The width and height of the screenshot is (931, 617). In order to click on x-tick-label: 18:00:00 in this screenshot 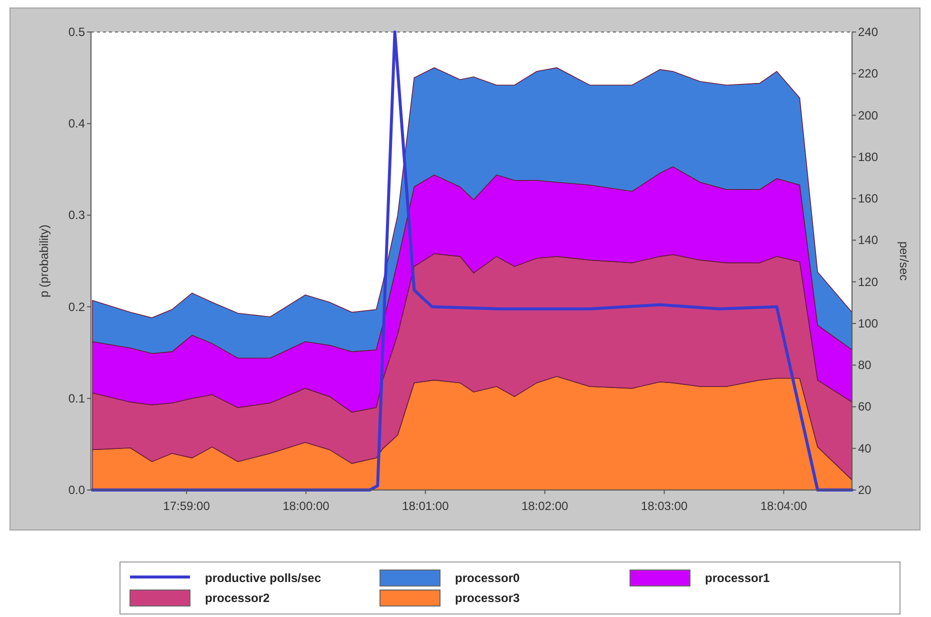, I will do `click(306, 506)`.